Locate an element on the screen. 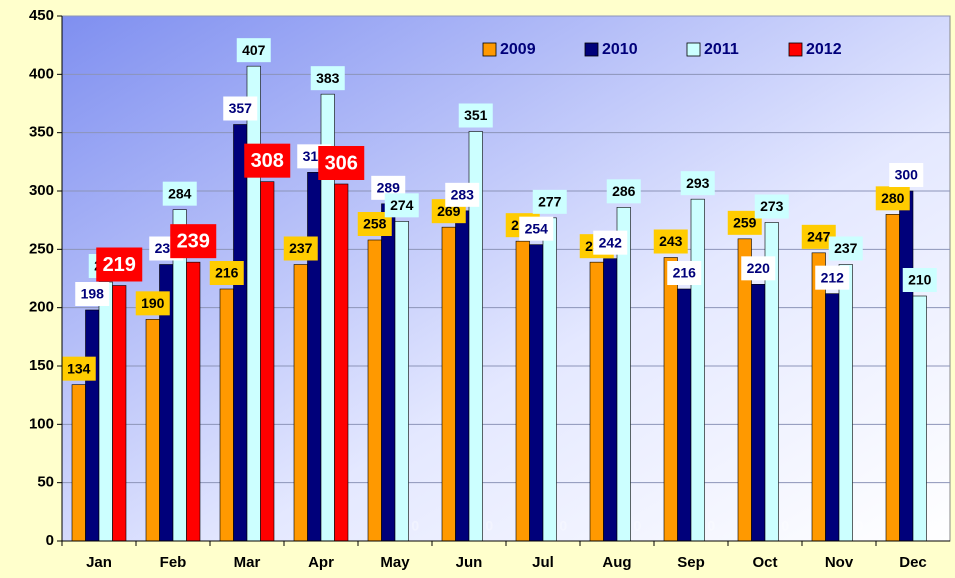  legend-label: 2010 is located at coordinates (620, 49).